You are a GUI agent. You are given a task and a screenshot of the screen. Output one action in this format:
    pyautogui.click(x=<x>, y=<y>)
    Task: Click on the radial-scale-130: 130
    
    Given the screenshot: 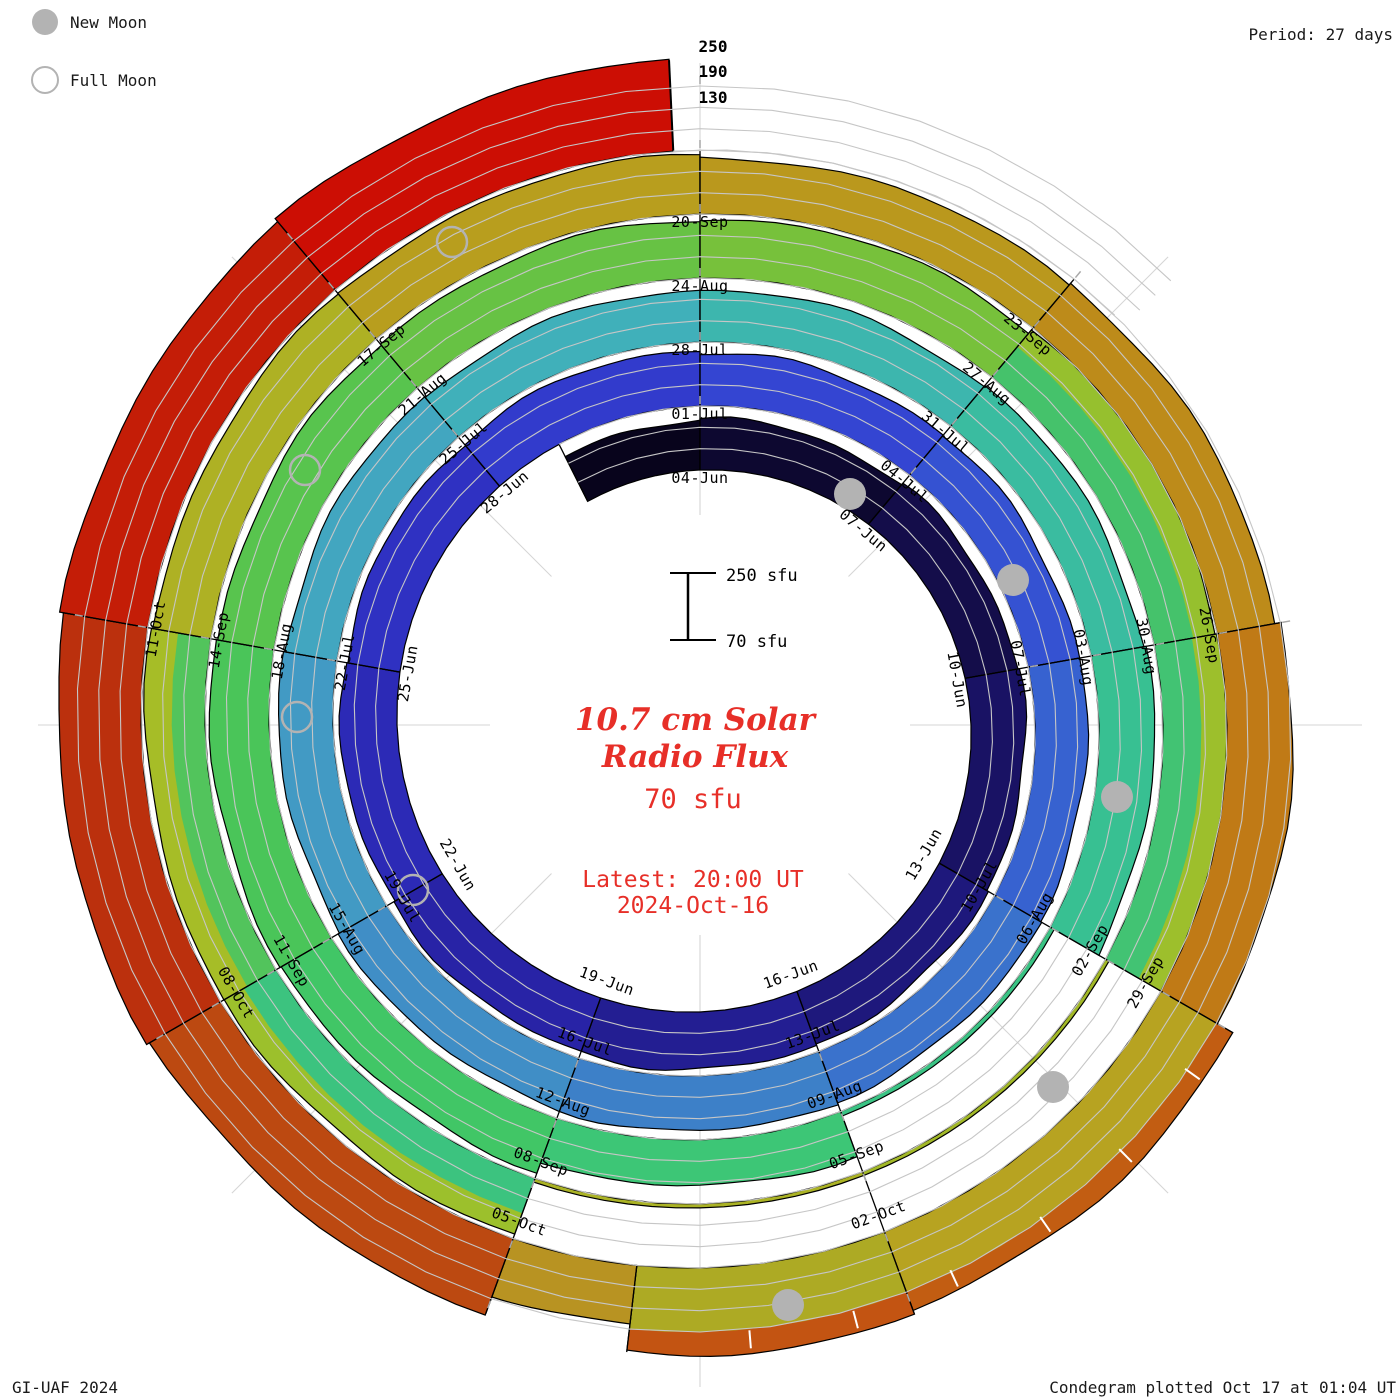 What is the action you would take?
    pyautogui.click(x=713, y=97)
    